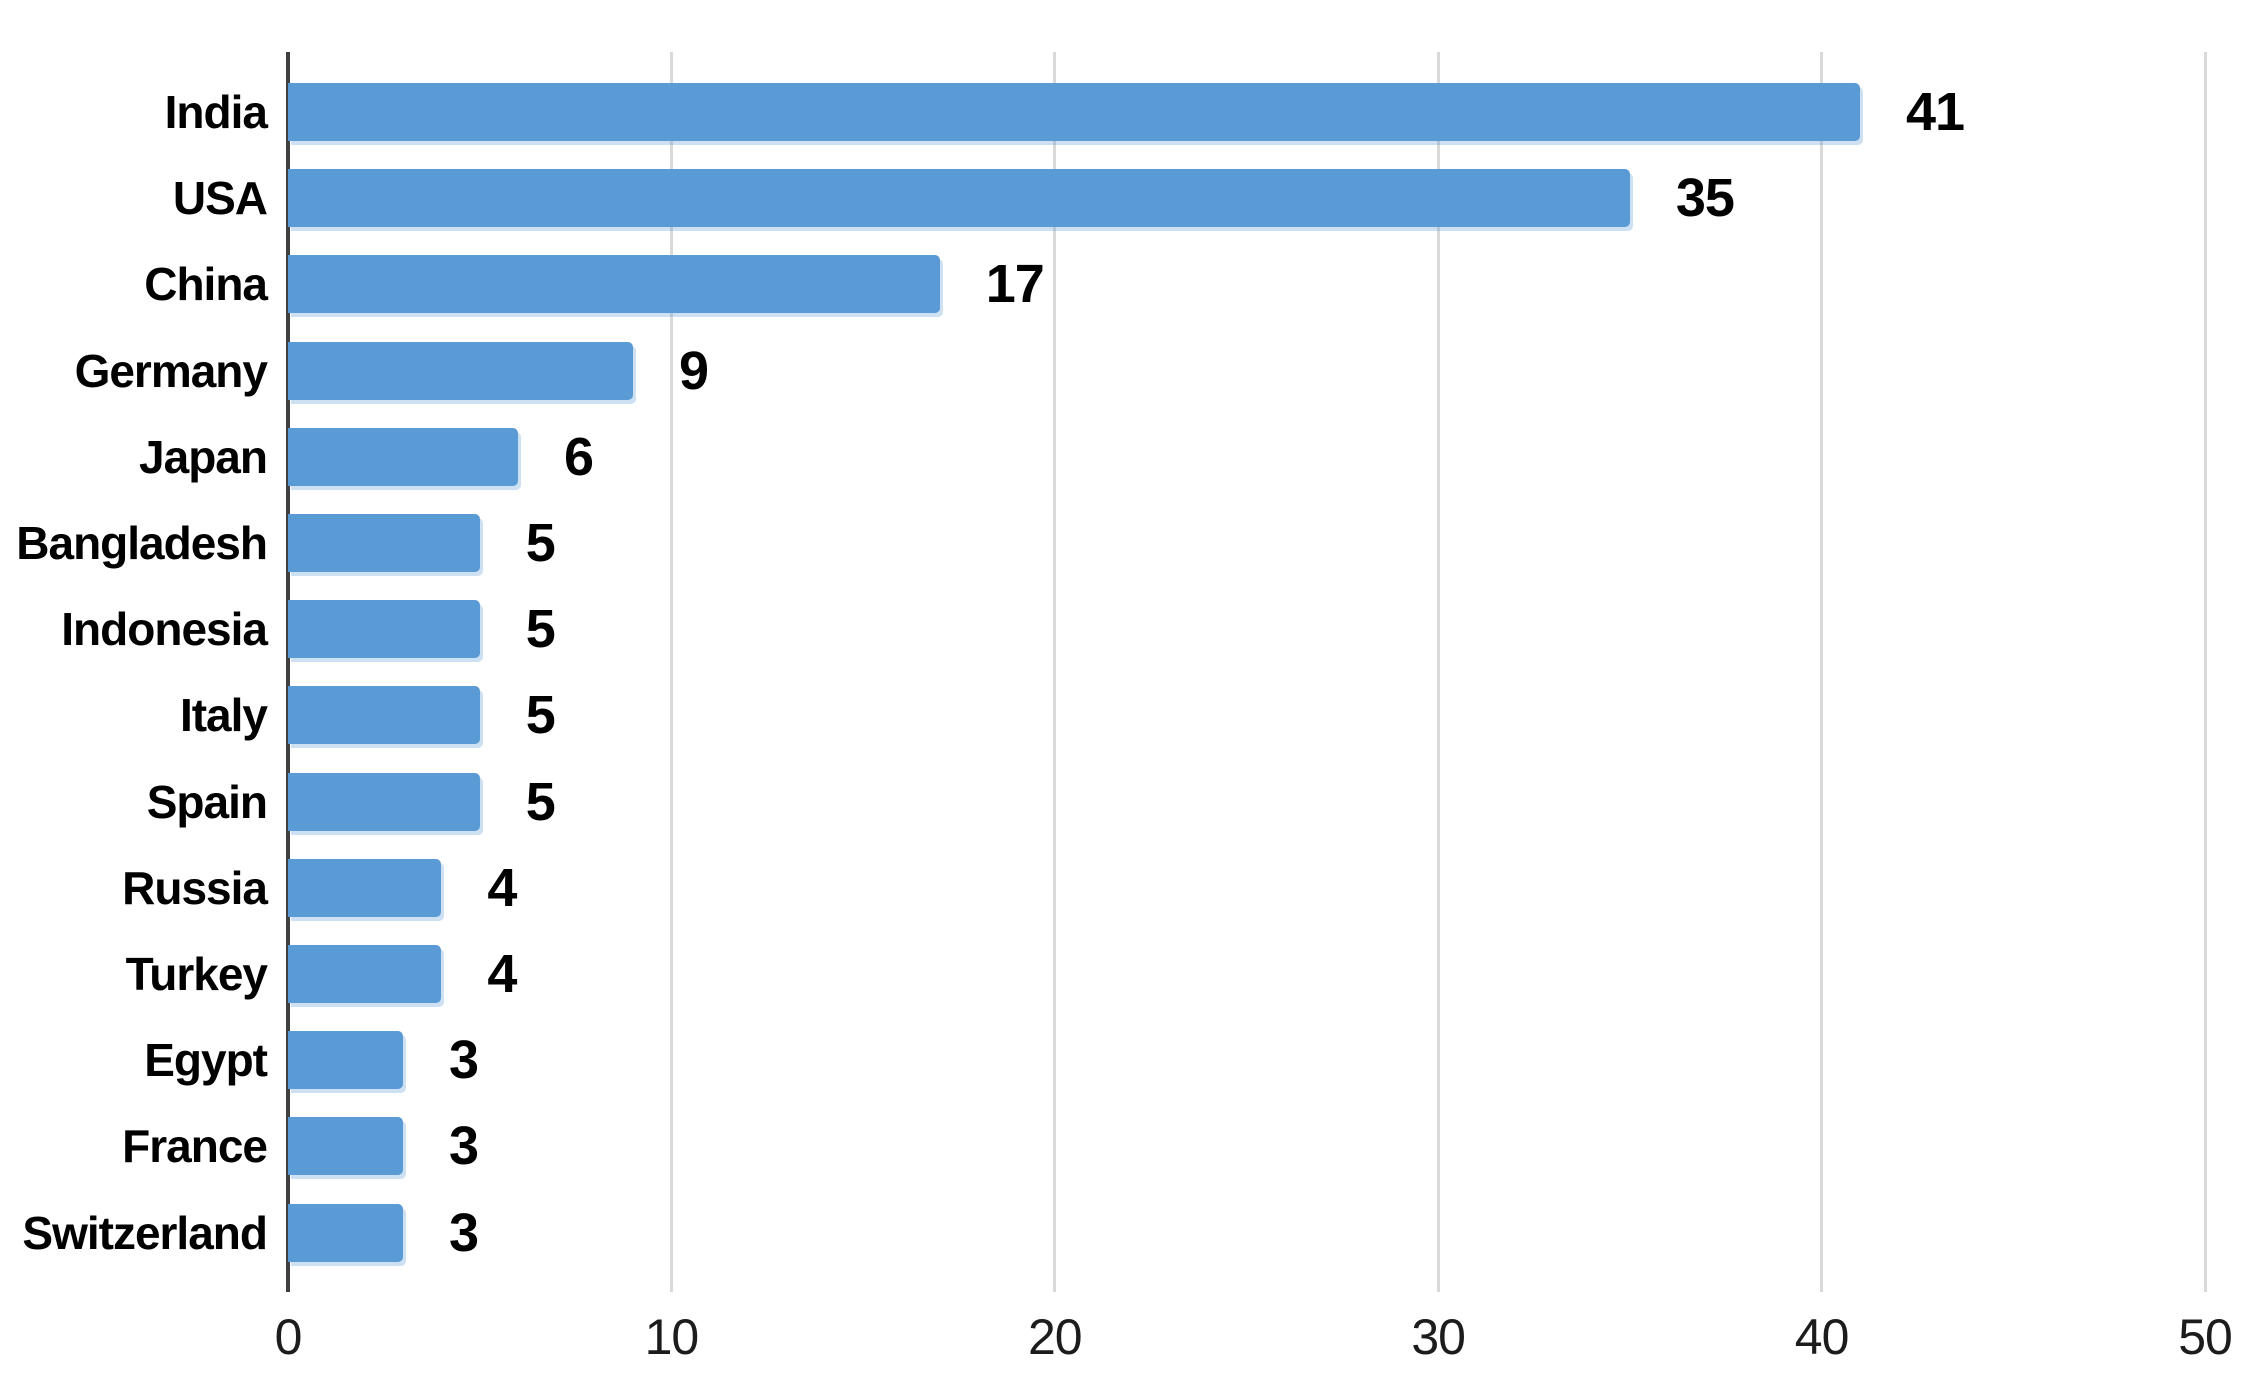  I want to click on value-label-russia: 4, so click(502, 887).